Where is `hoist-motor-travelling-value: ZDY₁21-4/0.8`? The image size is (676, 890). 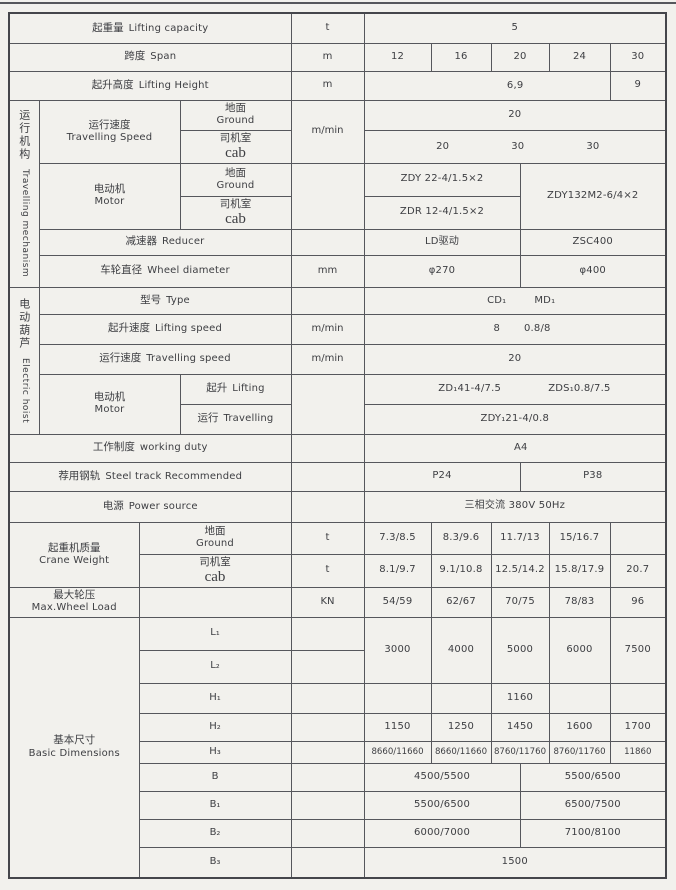 hoist-motor-travelling-value: ZDY₁21-4/0.8 is located at coordinates (515, 419).